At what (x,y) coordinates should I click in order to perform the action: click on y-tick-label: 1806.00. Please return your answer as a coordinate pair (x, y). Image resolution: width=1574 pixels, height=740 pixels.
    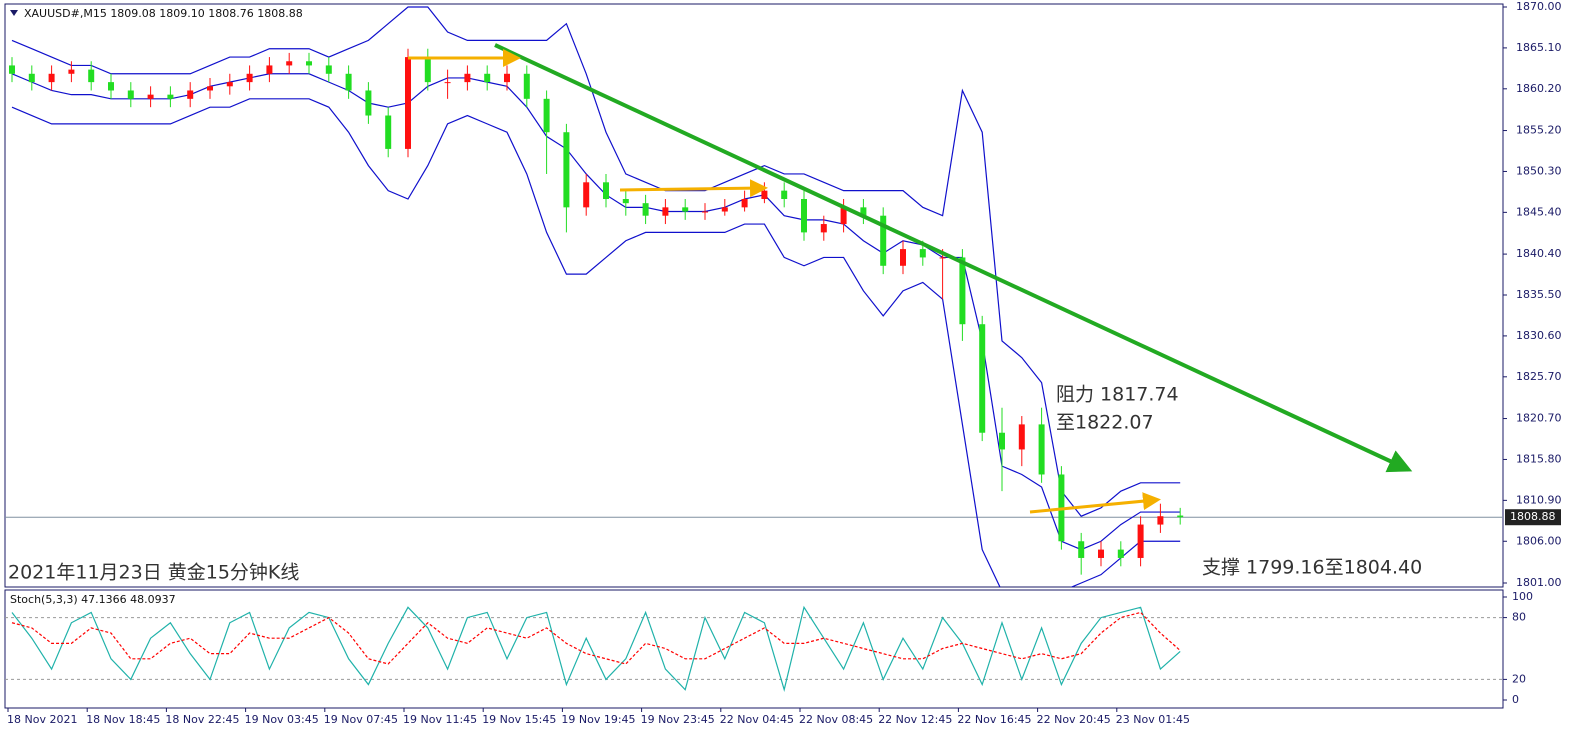
    Looking at the image, I should click on (1539, 540).